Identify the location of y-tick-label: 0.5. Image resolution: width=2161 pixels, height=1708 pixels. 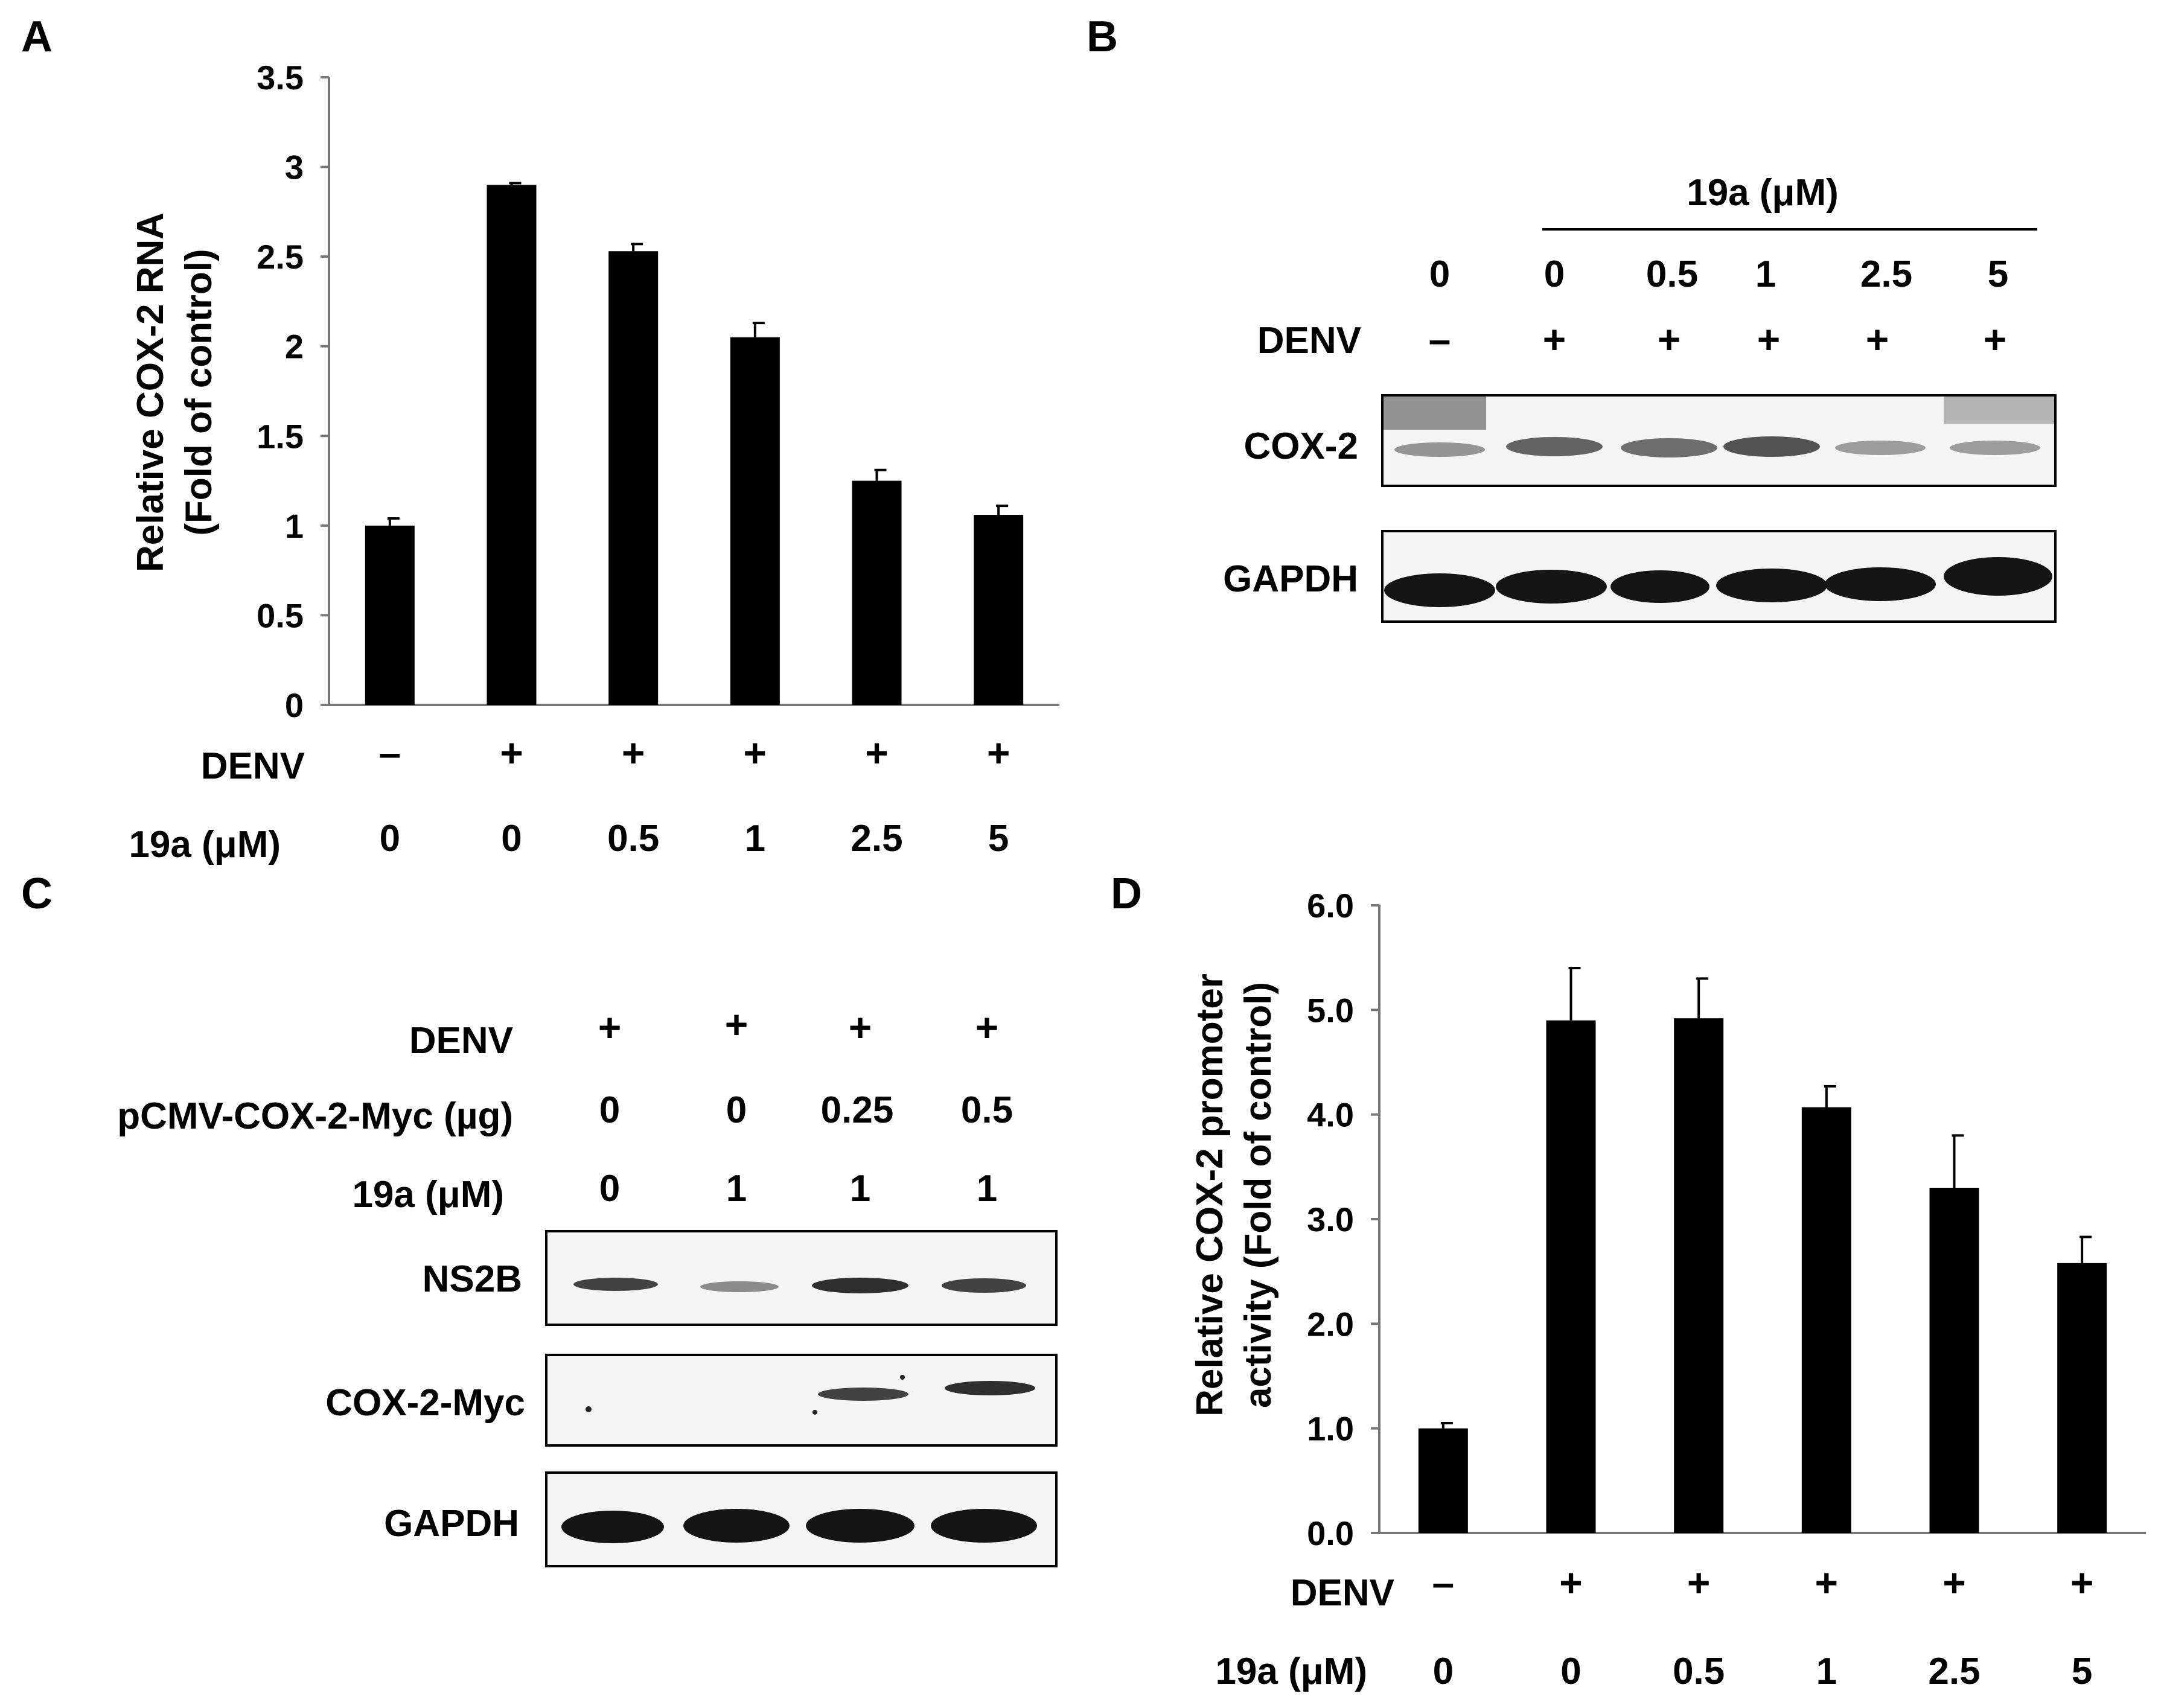
(280, 615).